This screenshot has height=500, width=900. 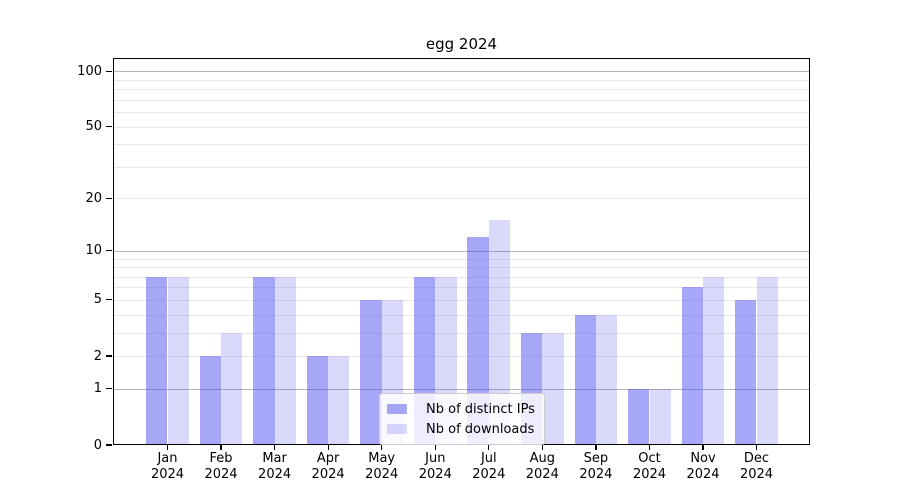 What do you see at coordinates (97, 356) in the screenshot?
I see `y-tick-label-2: 2` at bounding box center [97, 356].